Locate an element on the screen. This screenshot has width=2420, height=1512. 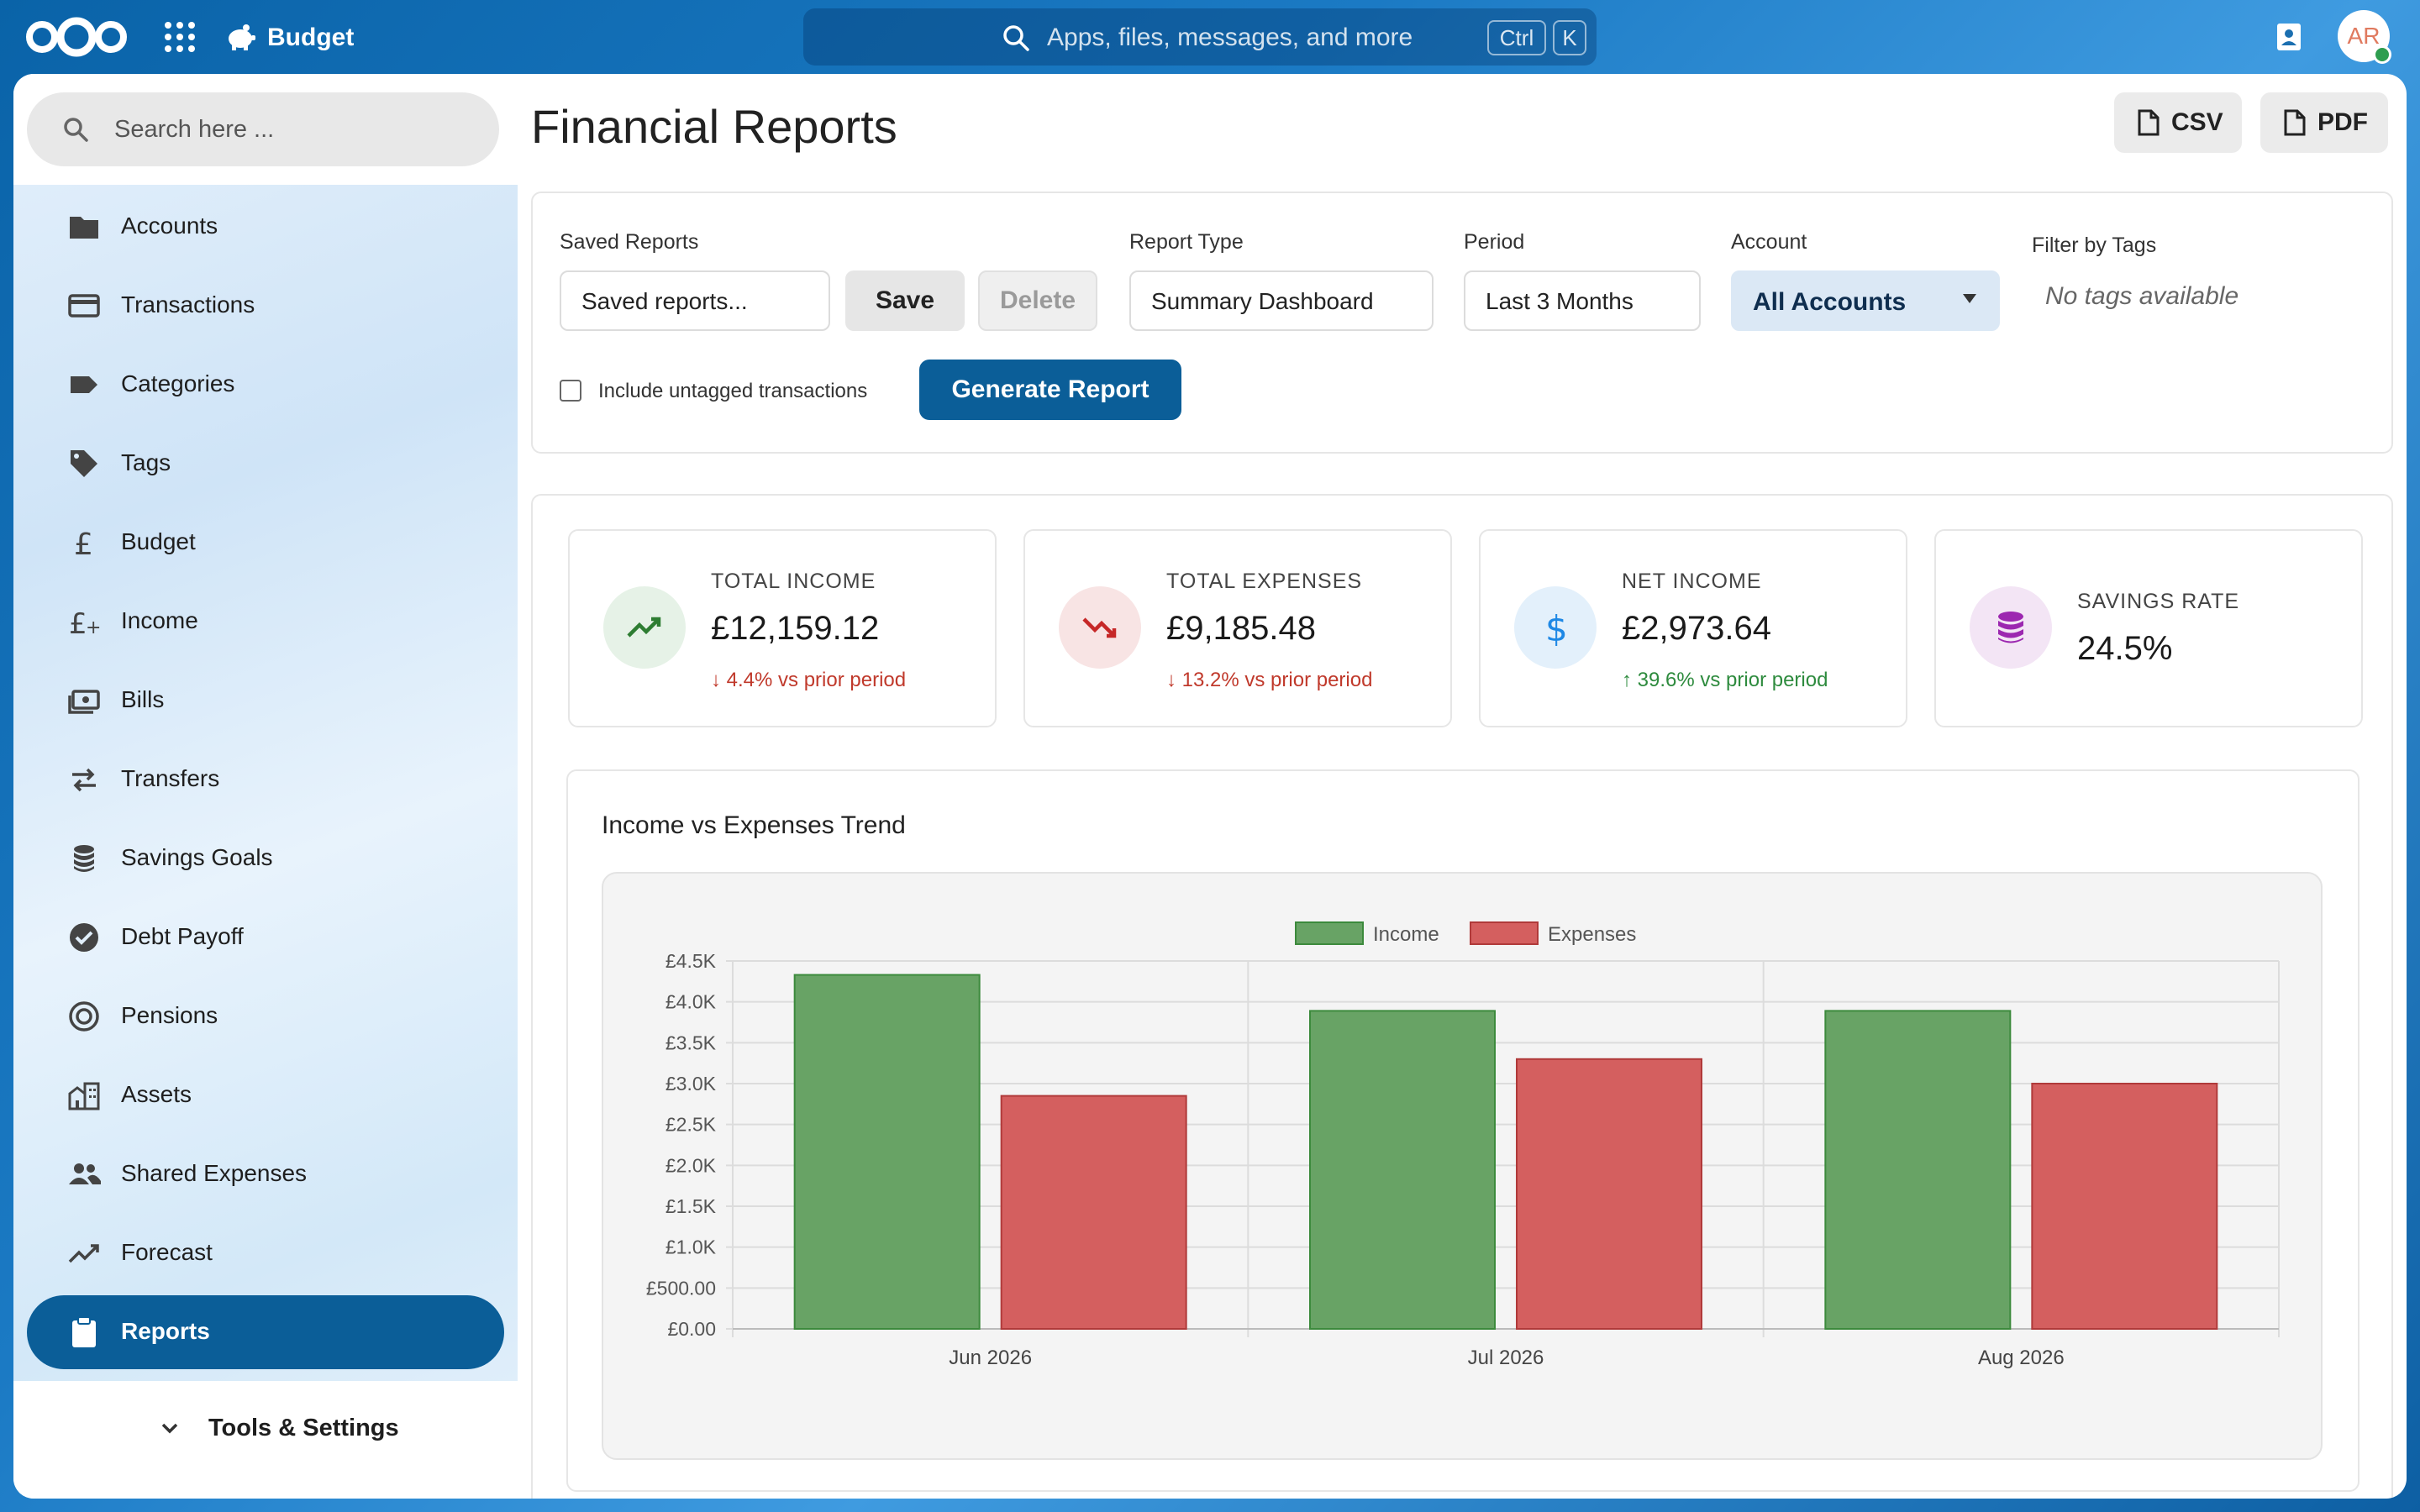
tools-settings-label: Tools & Settings is located at coordinates (303, 1428).